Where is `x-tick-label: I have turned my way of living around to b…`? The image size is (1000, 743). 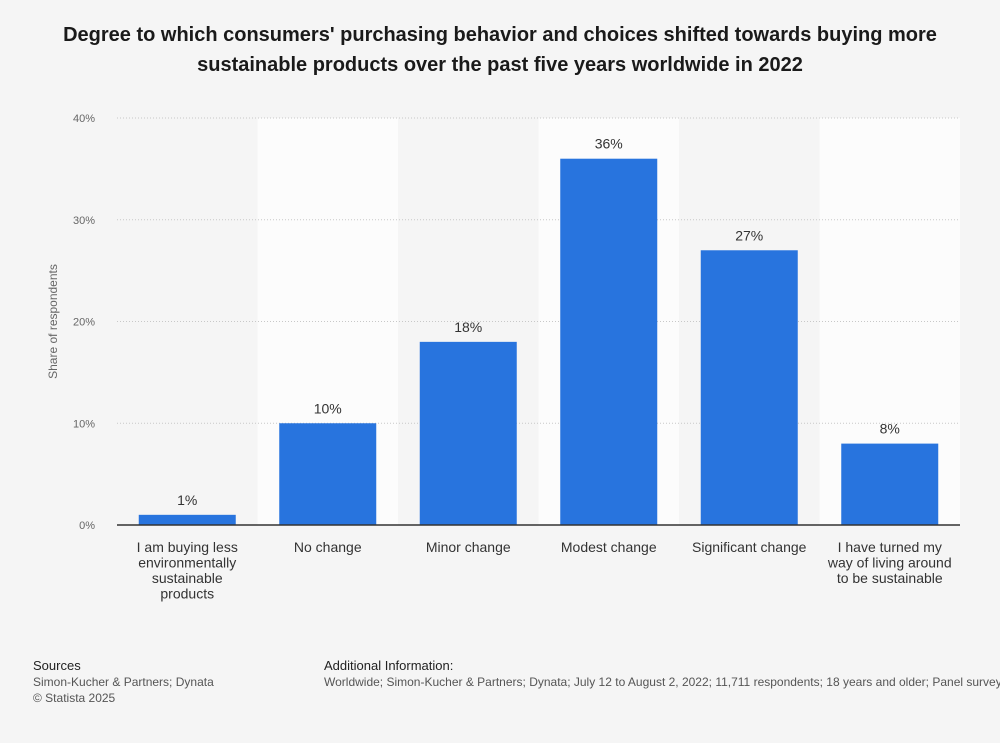 x-tick-label: I have turned my way of living around to b… is located at coordinates (889, 562).